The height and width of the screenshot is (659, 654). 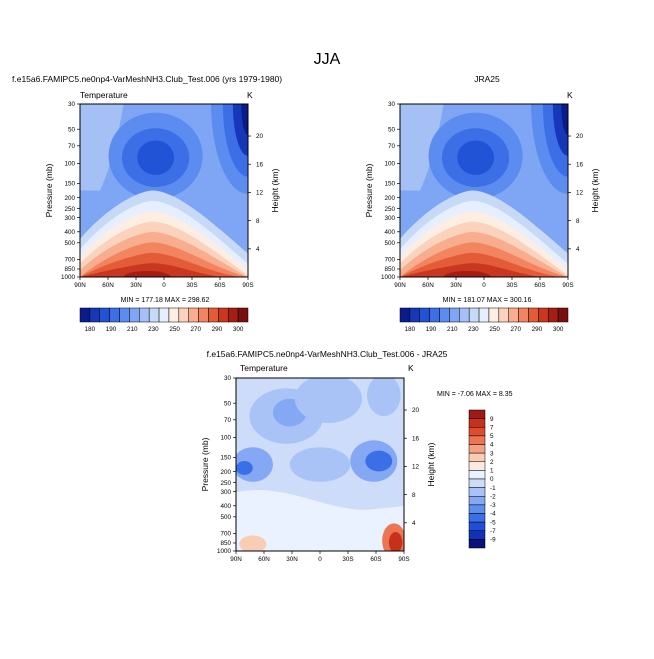 What do you see at coordinates (217, 329) in the screenshot?
I see `model-colorbar-label: 290` at bounding box center [217, 329].